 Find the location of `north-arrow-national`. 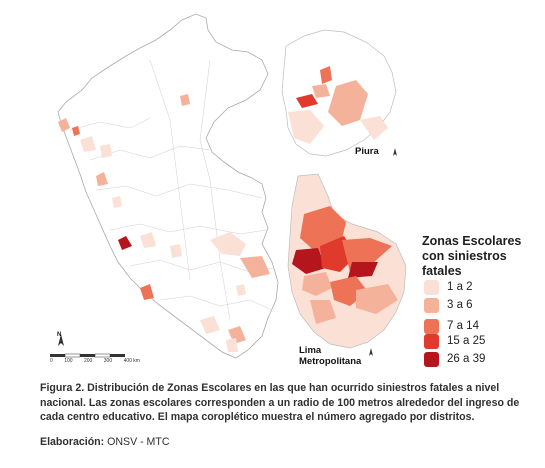

north-arrow-national is located at coordinates (61, 340).